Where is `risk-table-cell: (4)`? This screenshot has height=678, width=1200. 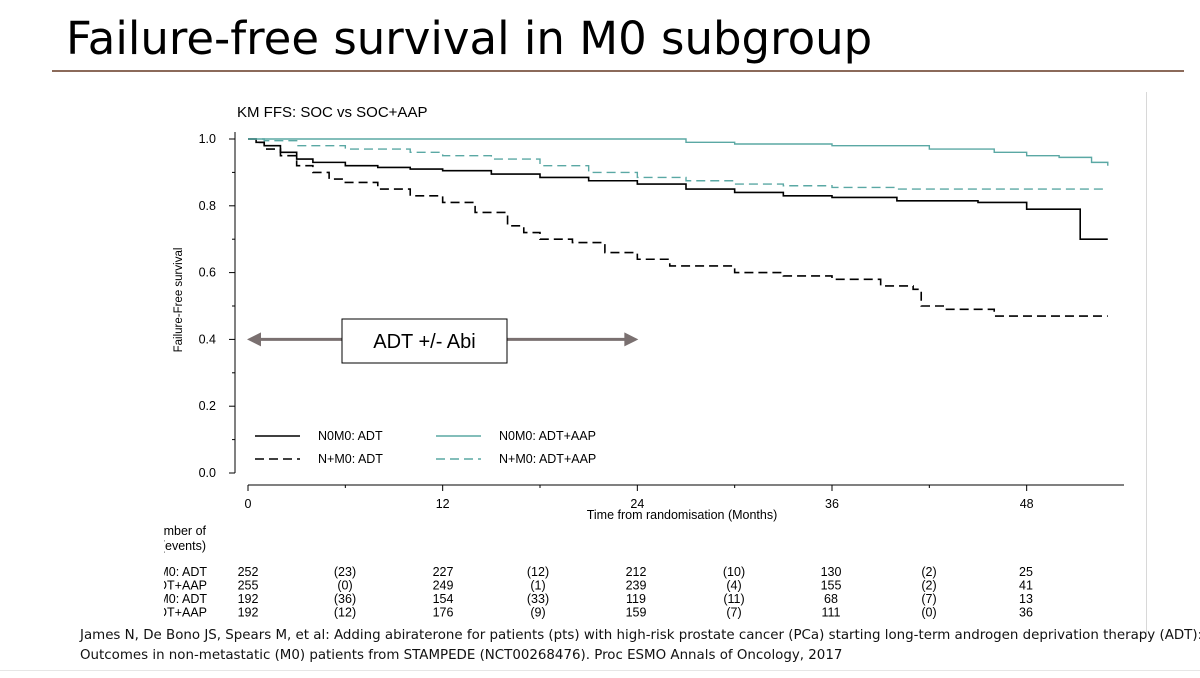 risk-table-cell: (4) is located at coordinates (733, 586).